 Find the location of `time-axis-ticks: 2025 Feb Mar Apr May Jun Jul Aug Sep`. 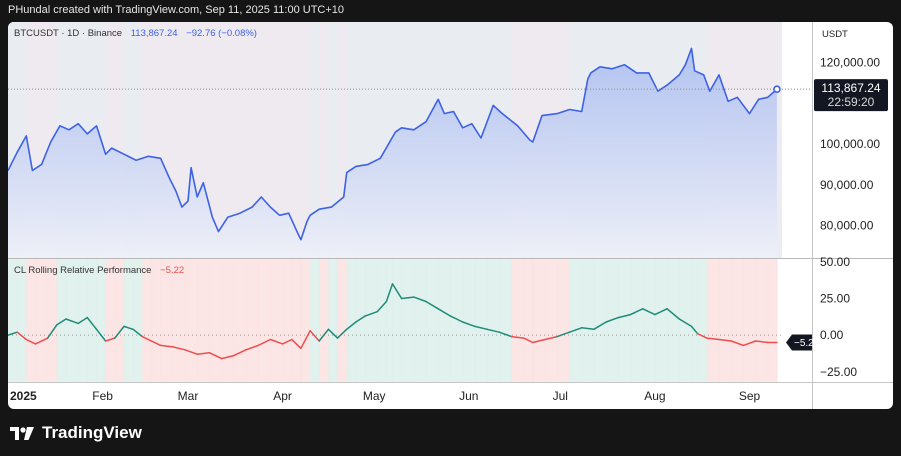

time-axis-ticks: 2025 Feb Mar Apr May Jun Jul Aug Sep is located at coordinates (385, 396).